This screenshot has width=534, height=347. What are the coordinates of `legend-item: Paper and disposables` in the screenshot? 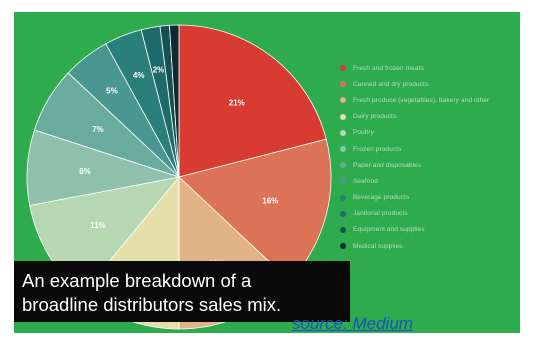 It's located at (414, 165).